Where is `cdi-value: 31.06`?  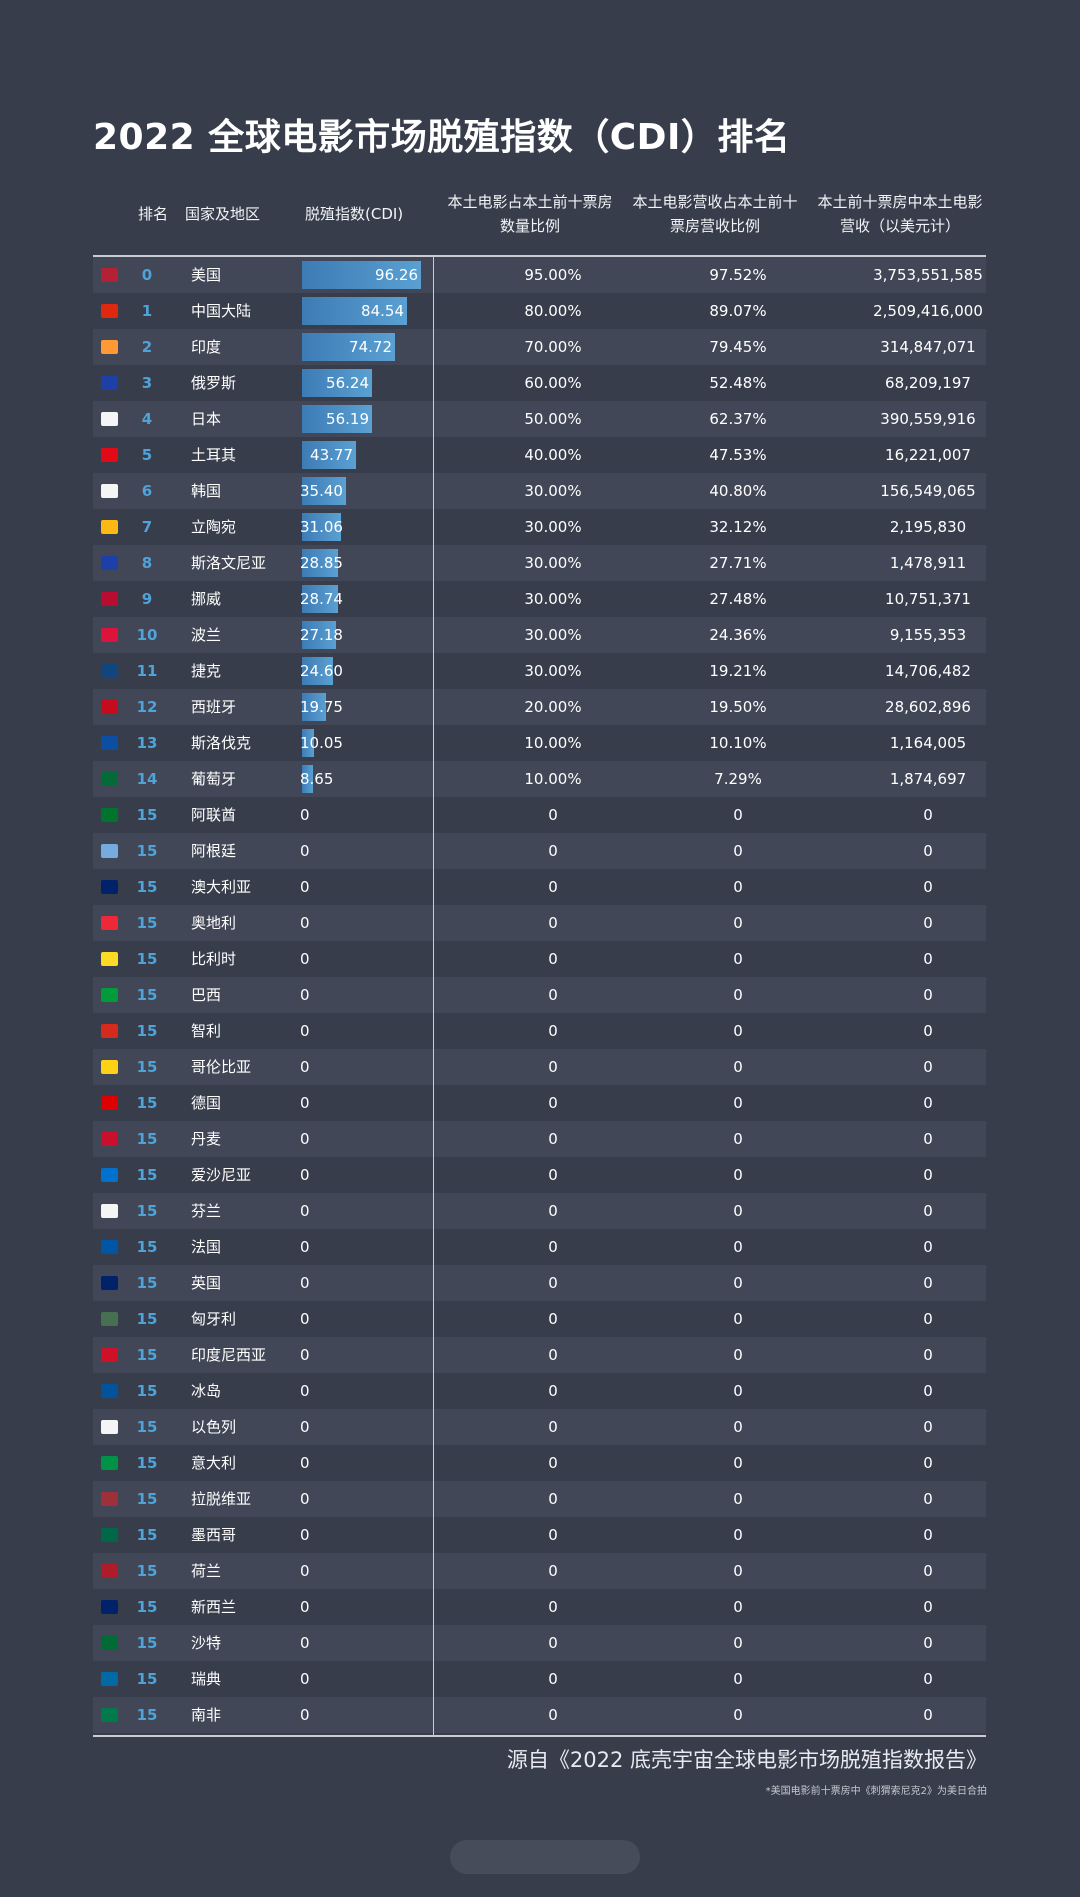
cdi-value: 31.06 is located at coordinates (321, 527).